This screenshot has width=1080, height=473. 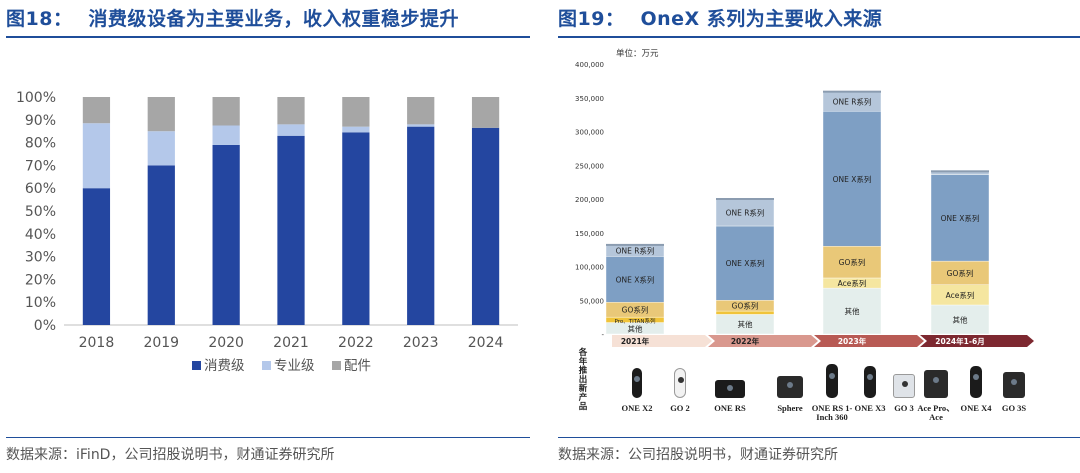 I want to click on figure-19-number: 图19：, so click(x=591, y=19).